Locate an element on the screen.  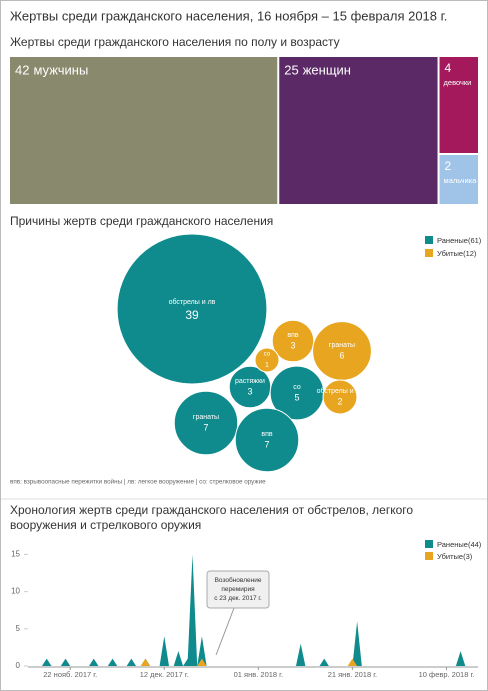
legend-label: Раненые(44) is located at coordinates (459, 544).